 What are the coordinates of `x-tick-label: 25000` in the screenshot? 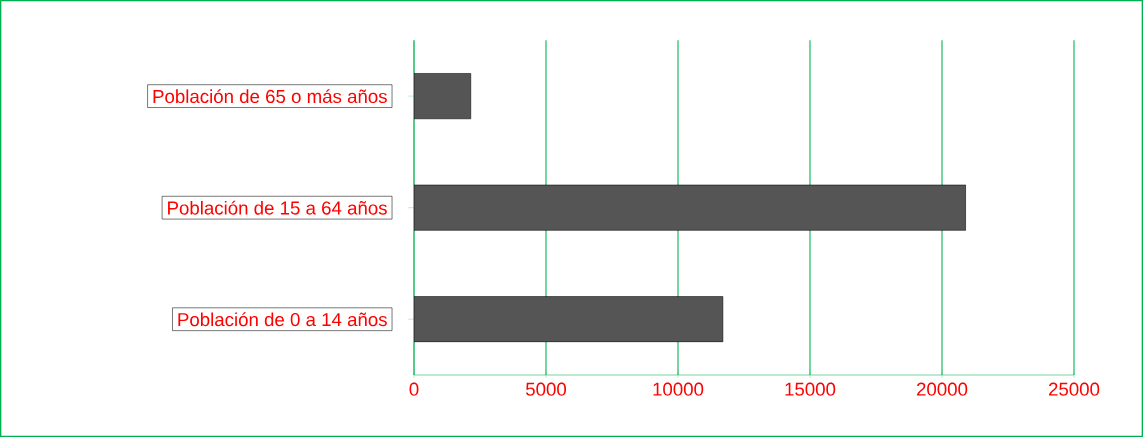 It's located at (1074, 389).